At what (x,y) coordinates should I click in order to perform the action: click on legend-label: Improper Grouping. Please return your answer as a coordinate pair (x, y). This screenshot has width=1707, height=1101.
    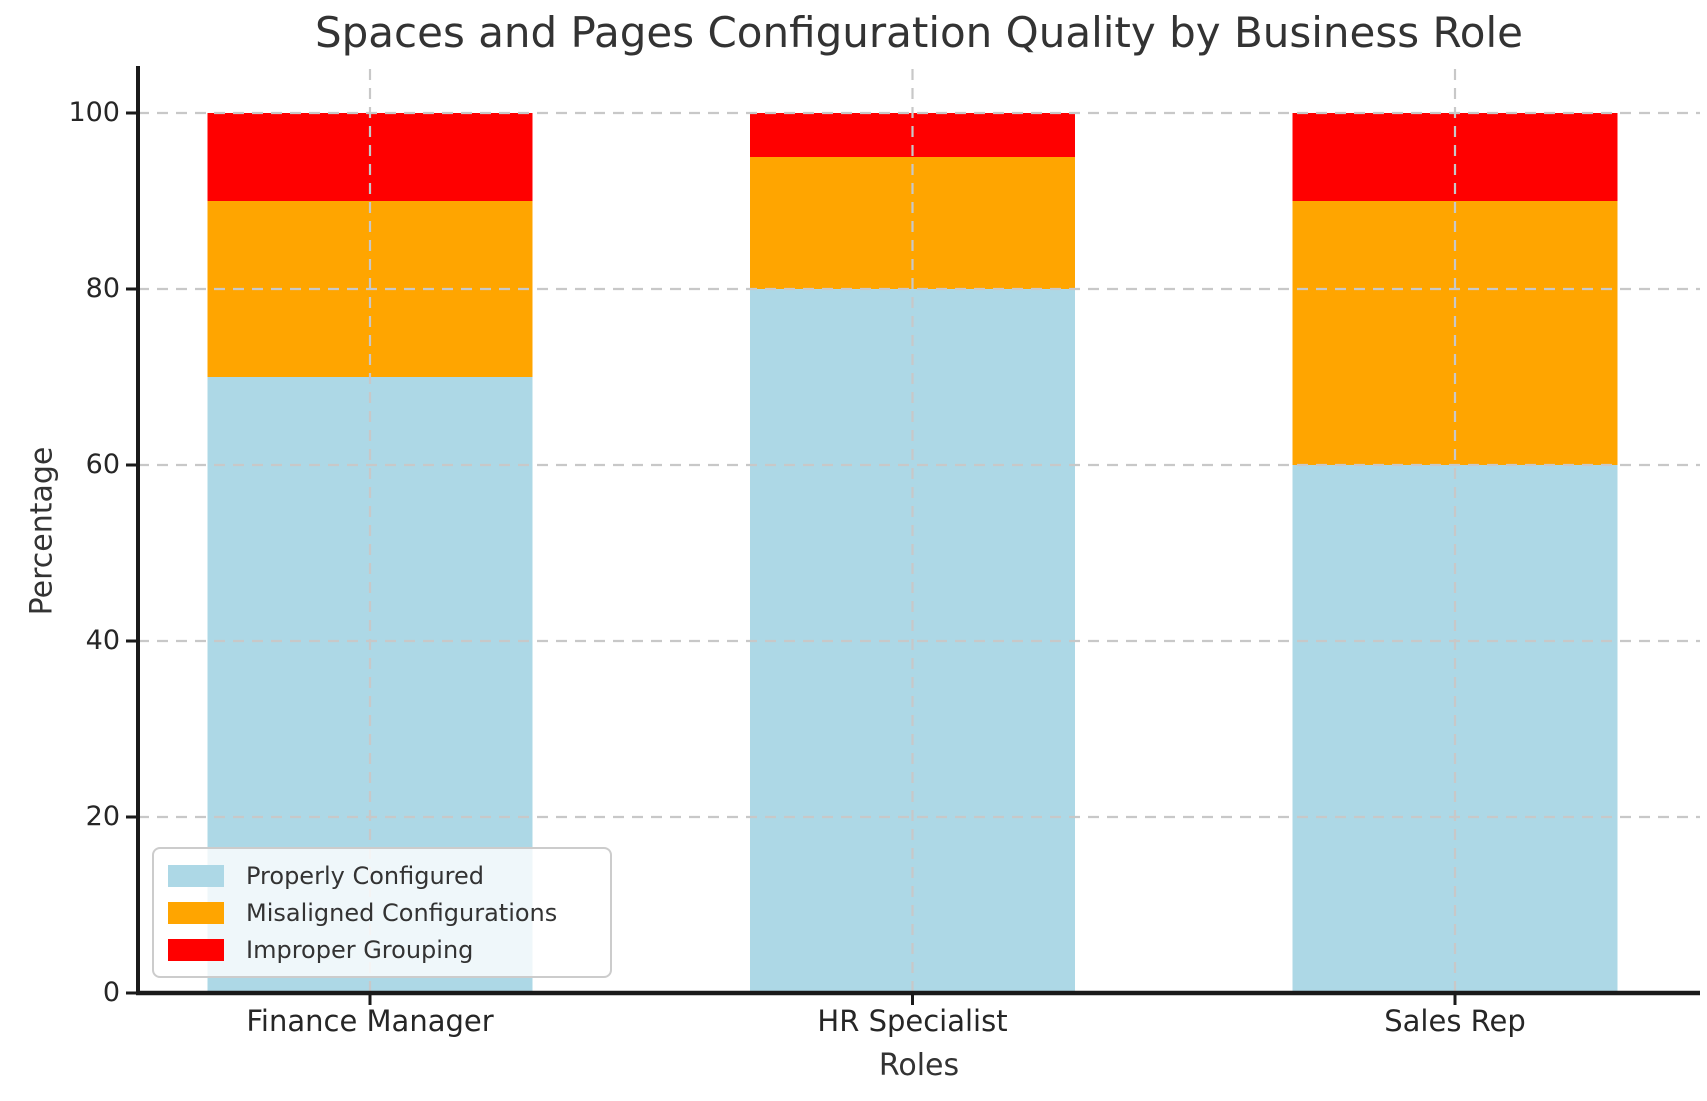
    Looking at the image, I should click on (360, 949).